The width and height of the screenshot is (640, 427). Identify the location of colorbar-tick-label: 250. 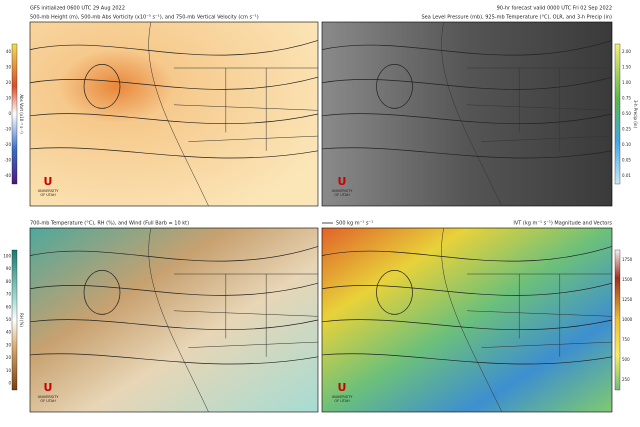
(626, 379).